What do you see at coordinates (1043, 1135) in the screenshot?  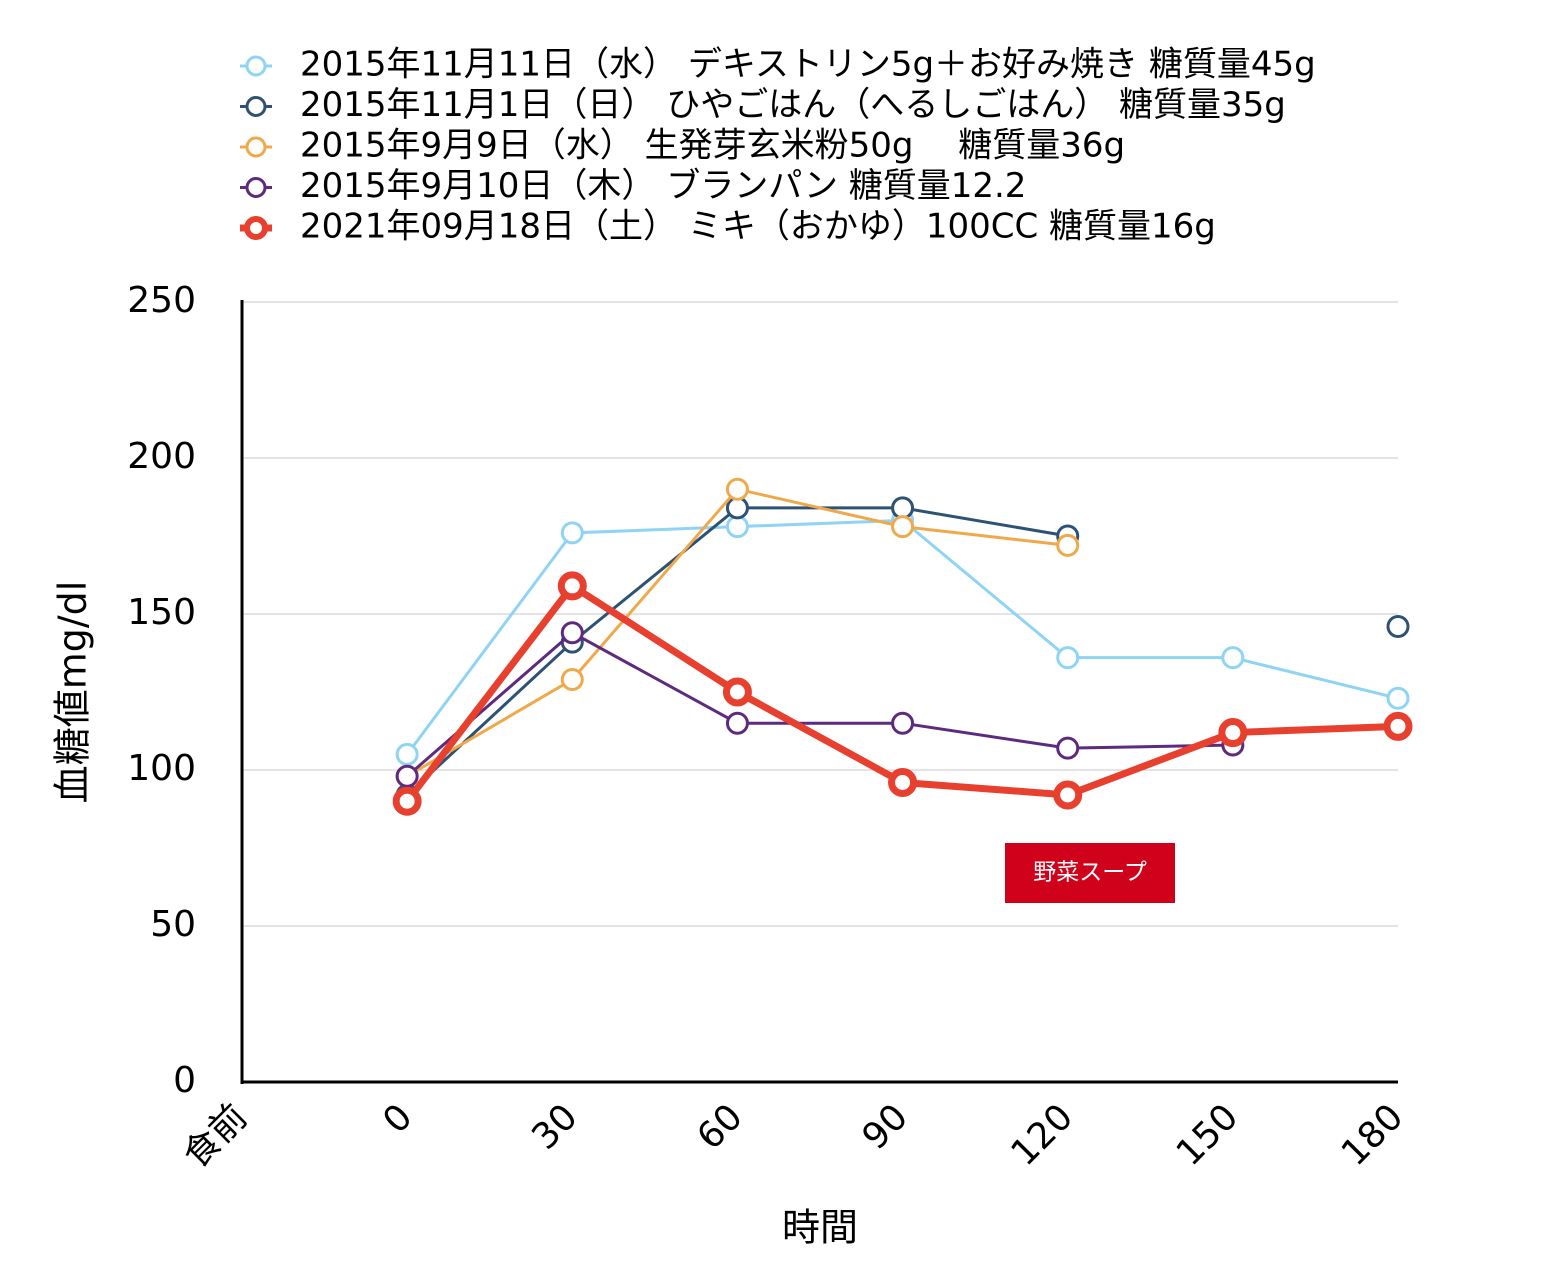 I see `x-tick-label: 120` at bounding box center [1043, 1135].